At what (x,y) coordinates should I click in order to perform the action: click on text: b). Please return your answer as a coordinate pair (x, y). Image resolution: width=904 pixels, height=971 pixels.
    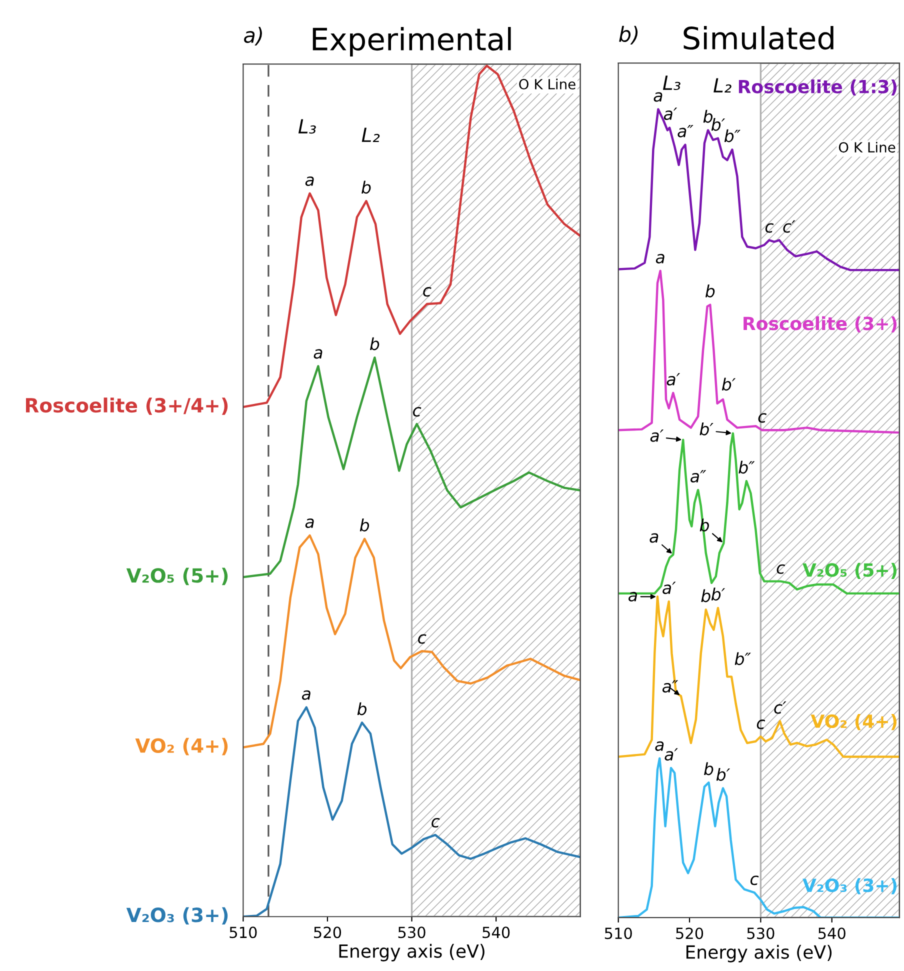
    Looking at the image, I should click on (628, 35).